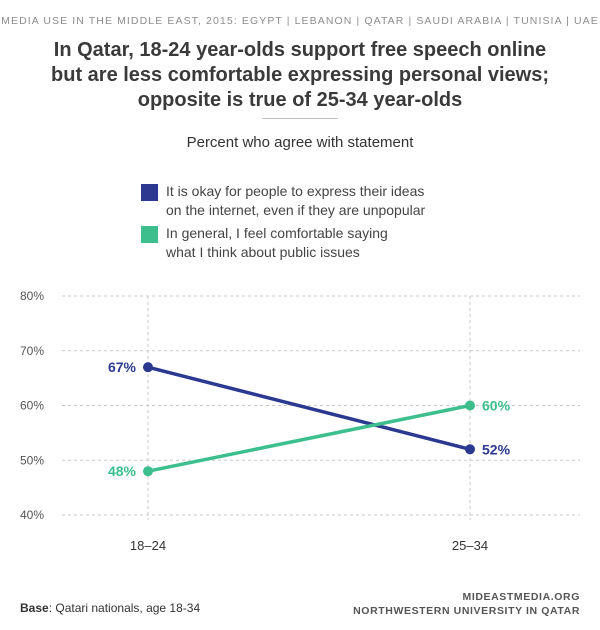 The width and height of the screenshot is (600, 630). What do you see at coordinates (124, 608) in the screenshot?
I see `base-note-text: : Qatari nationals, age 18-34` at bounding box center [124, 608].